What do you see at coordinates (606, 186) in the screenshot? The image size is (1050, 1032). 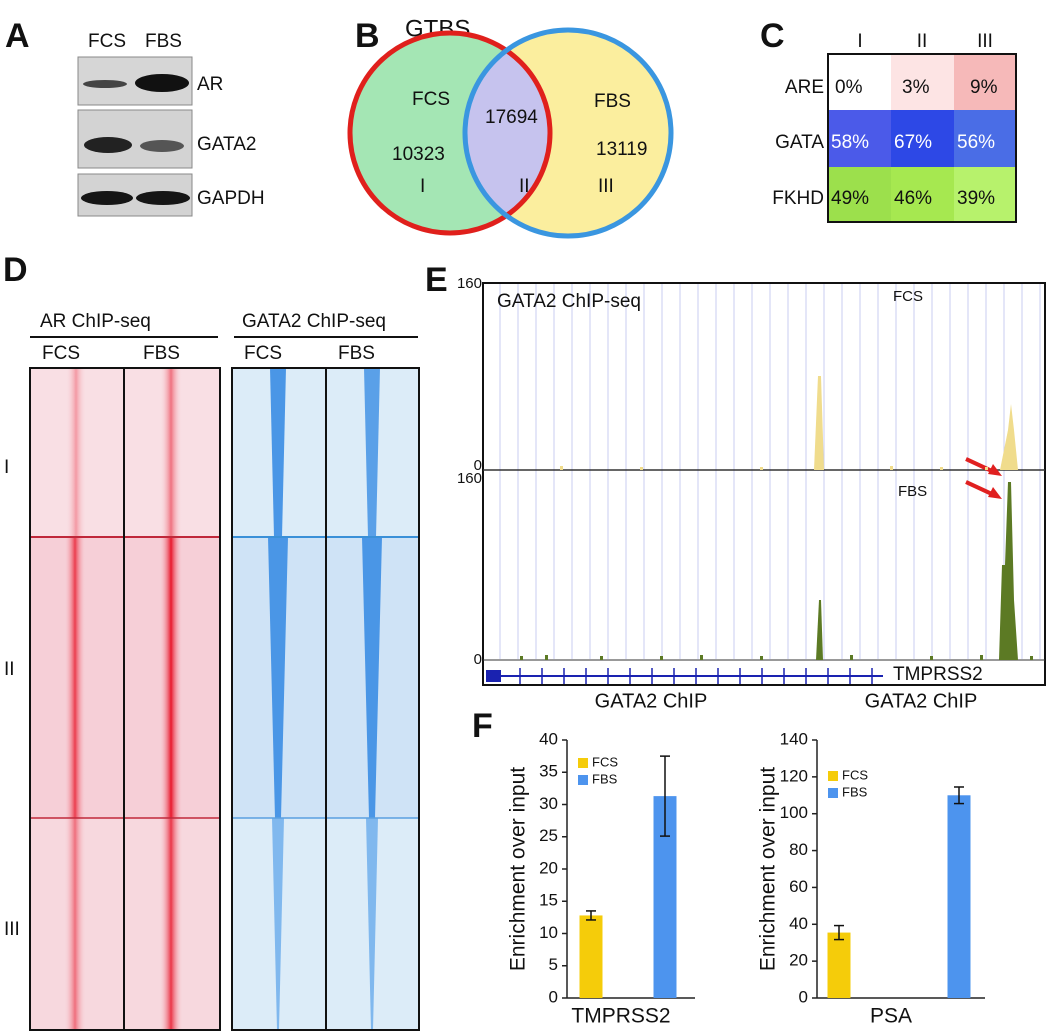 I see `region-label: III` at bounding box center [606, 186].